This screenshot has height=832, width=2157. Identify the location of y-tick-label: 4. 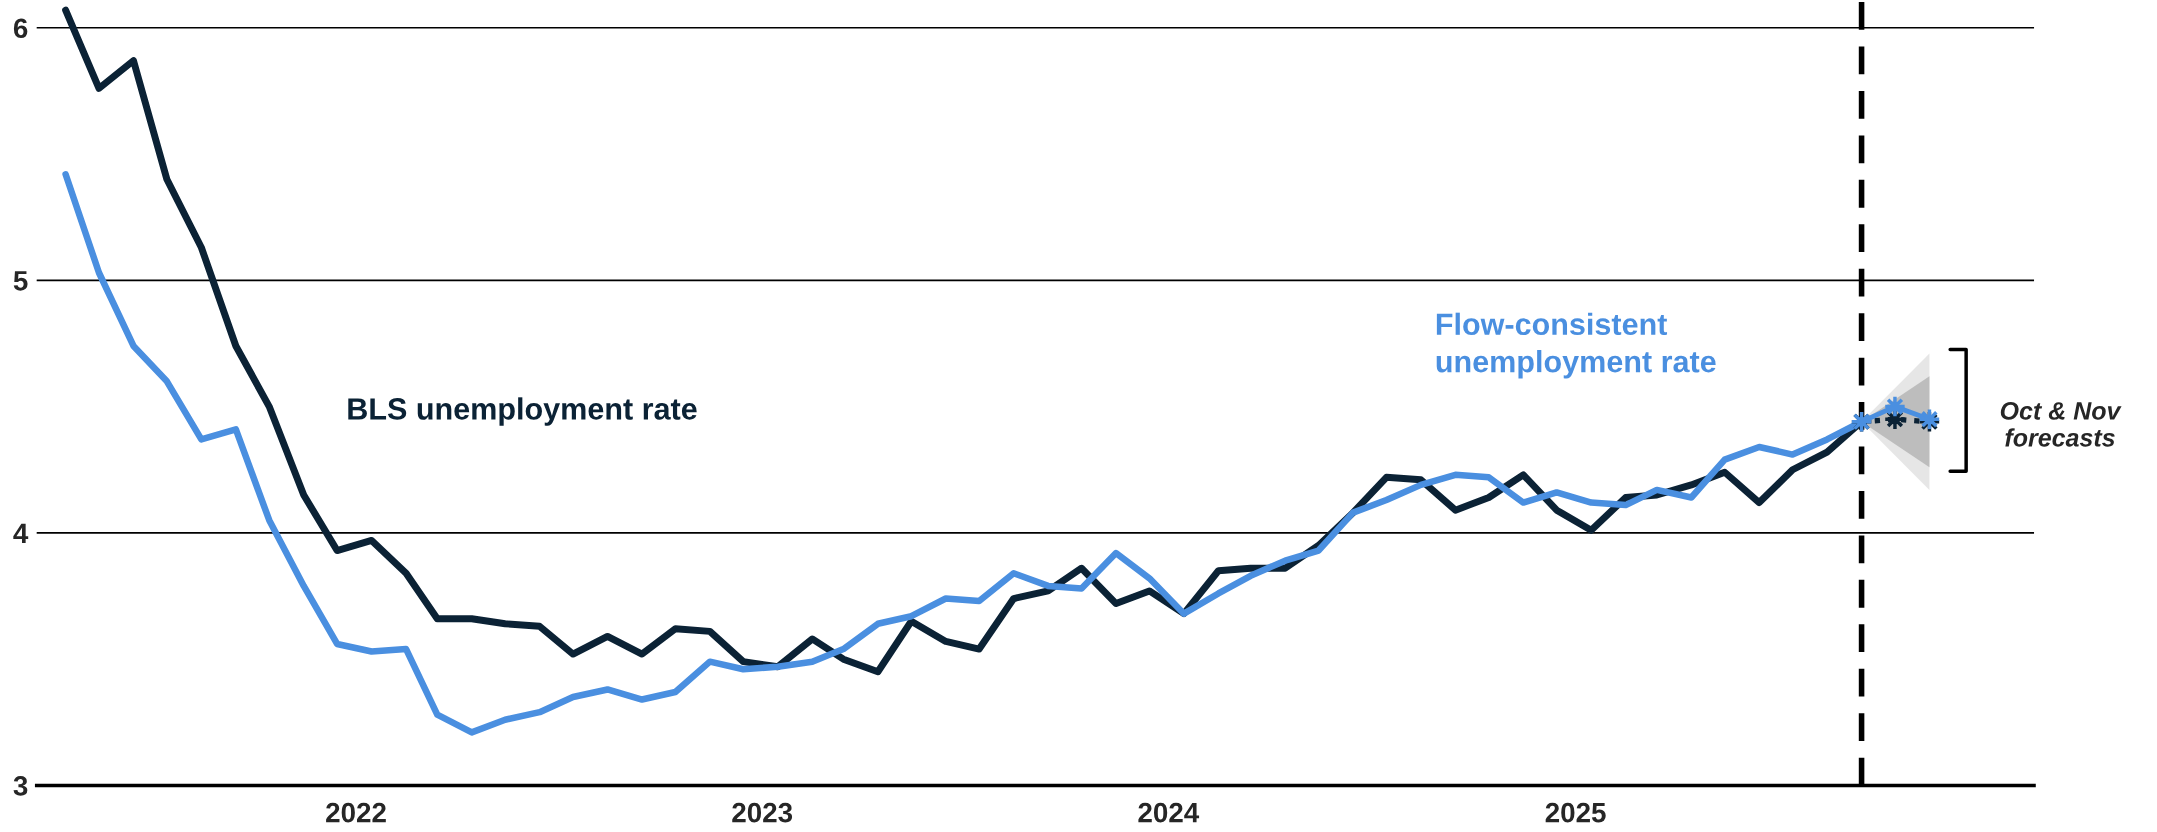
(21, 533).